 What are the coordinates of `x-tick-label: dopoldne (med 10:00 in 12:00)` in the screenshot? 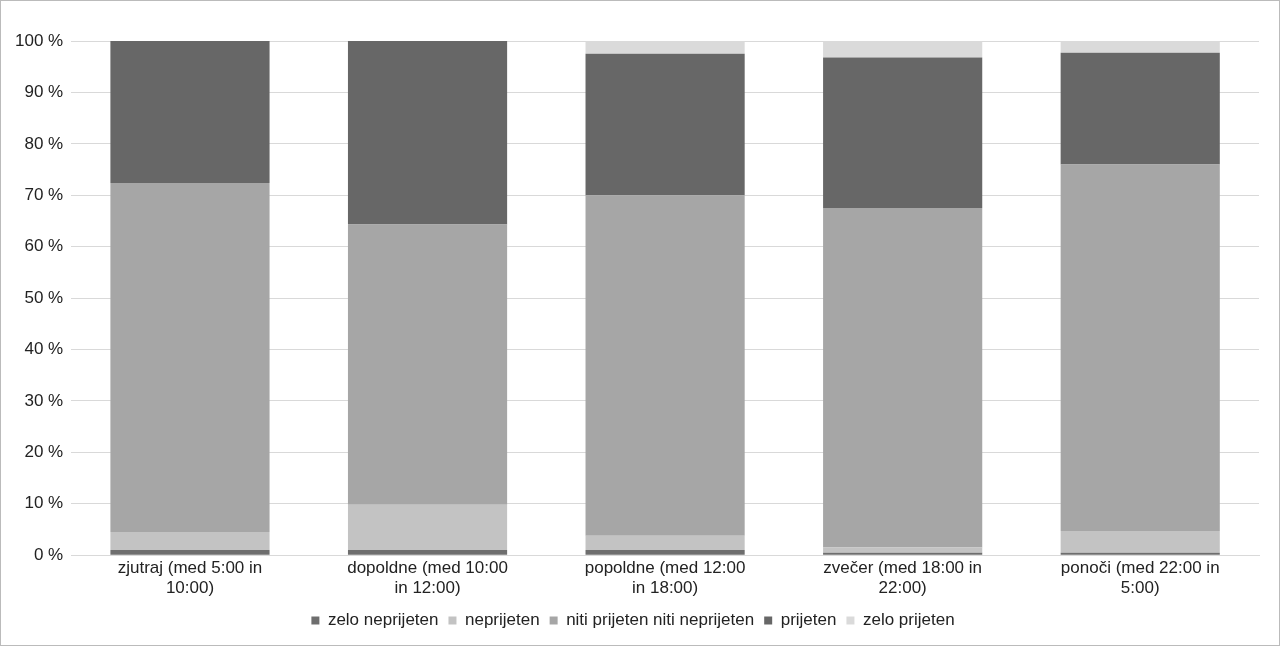 It's located at (427, 578).